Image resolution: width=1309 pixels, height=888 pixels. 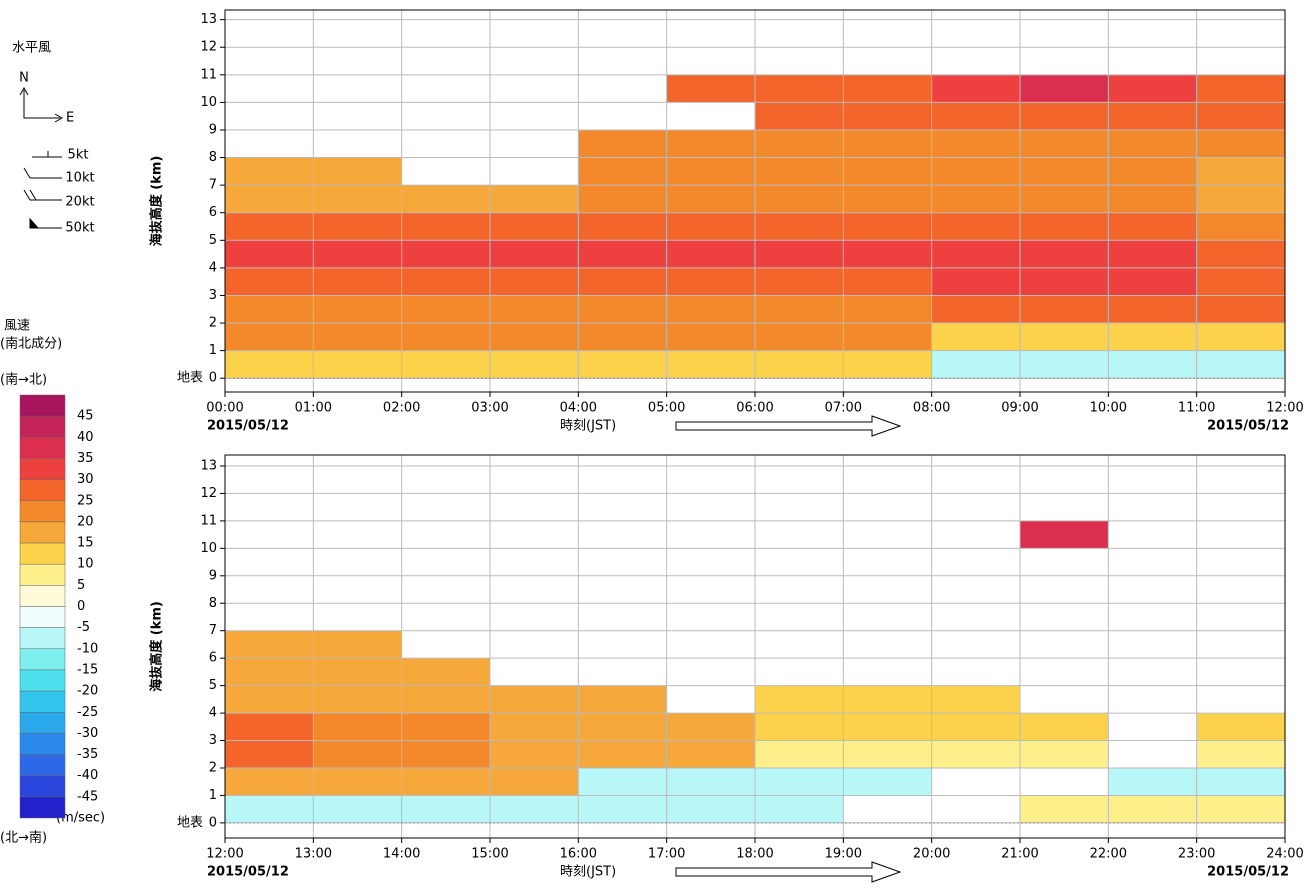 What do you see at coordinates (666, 408) in the screenshot?
I see `x-tick-label: 05:00` at bounding box center [666, 408].